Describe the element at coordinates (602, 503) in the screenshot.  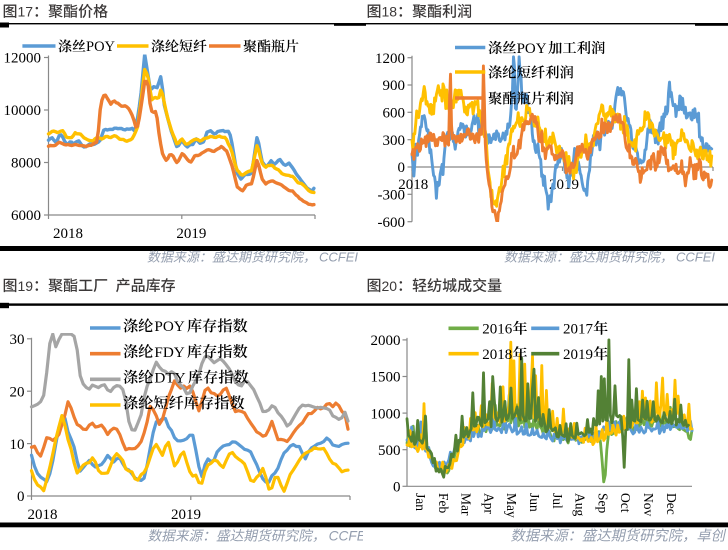
I see `svg-text: Sep` at that location.